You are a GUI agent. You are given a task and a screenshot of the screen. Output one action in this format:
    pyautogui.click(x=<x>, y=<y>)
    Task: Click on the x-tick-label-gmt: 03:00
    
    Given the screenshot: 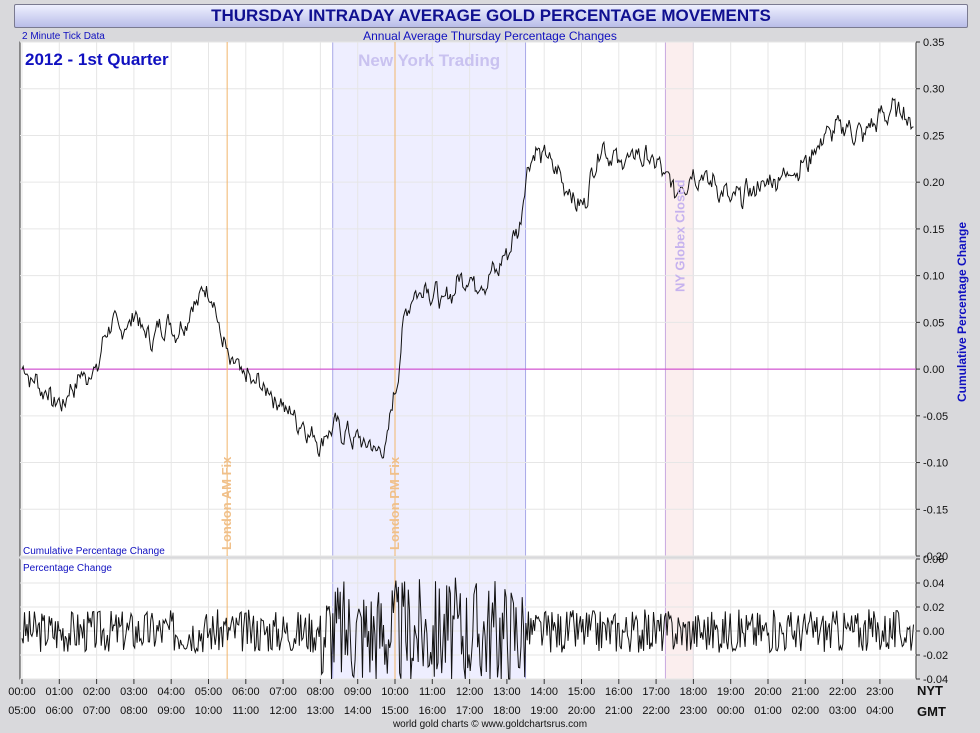 What is the action you would take?
    pyautogui.click(x=843, y=711)
    